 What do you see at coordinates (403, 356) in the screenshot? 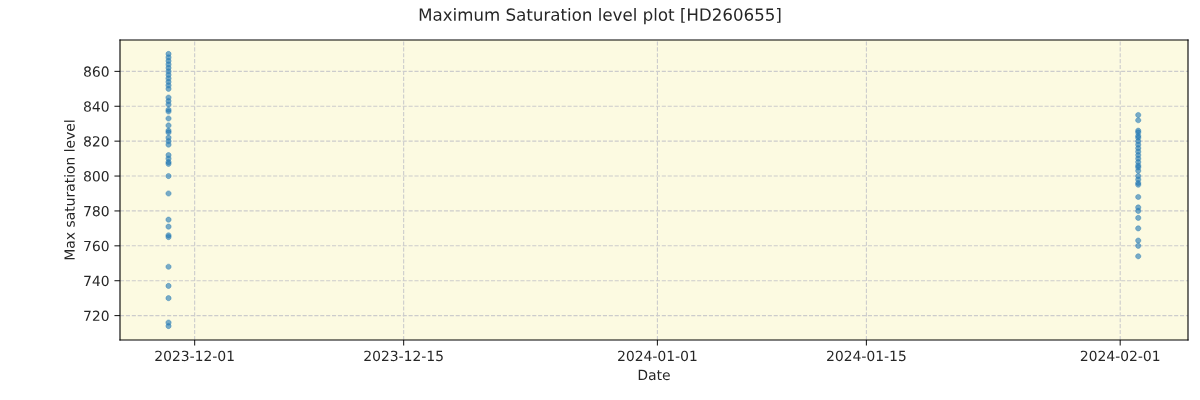
I see `x-tick-label: 2023-12-15` at bounding box center [403, 356].